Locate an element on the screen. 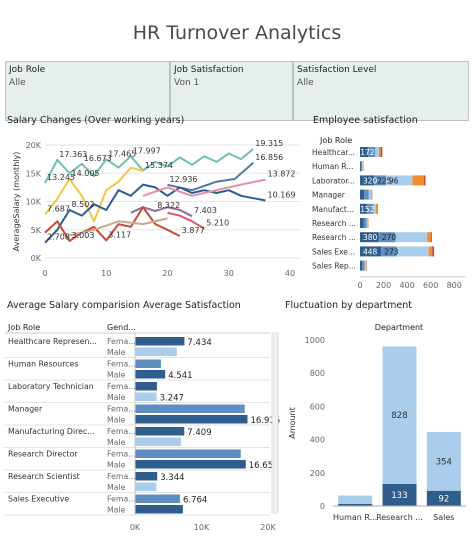  role-label: Manager is located at coordinates (25, 409).